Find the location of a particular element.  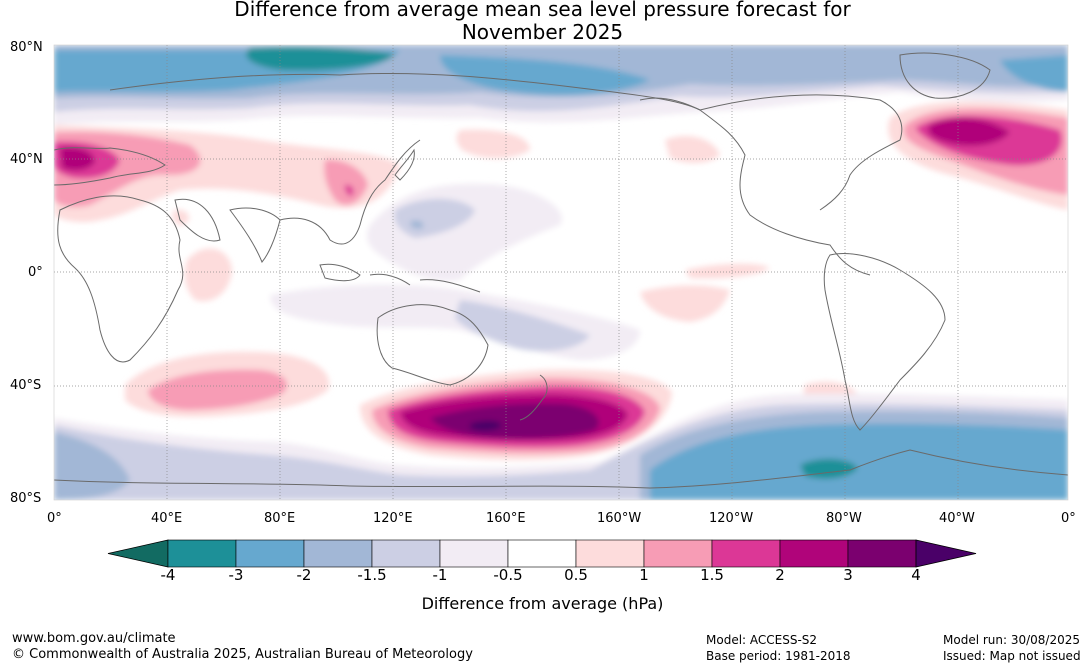

lat-label-80n: 80°N is located at coordinates (26, 47).